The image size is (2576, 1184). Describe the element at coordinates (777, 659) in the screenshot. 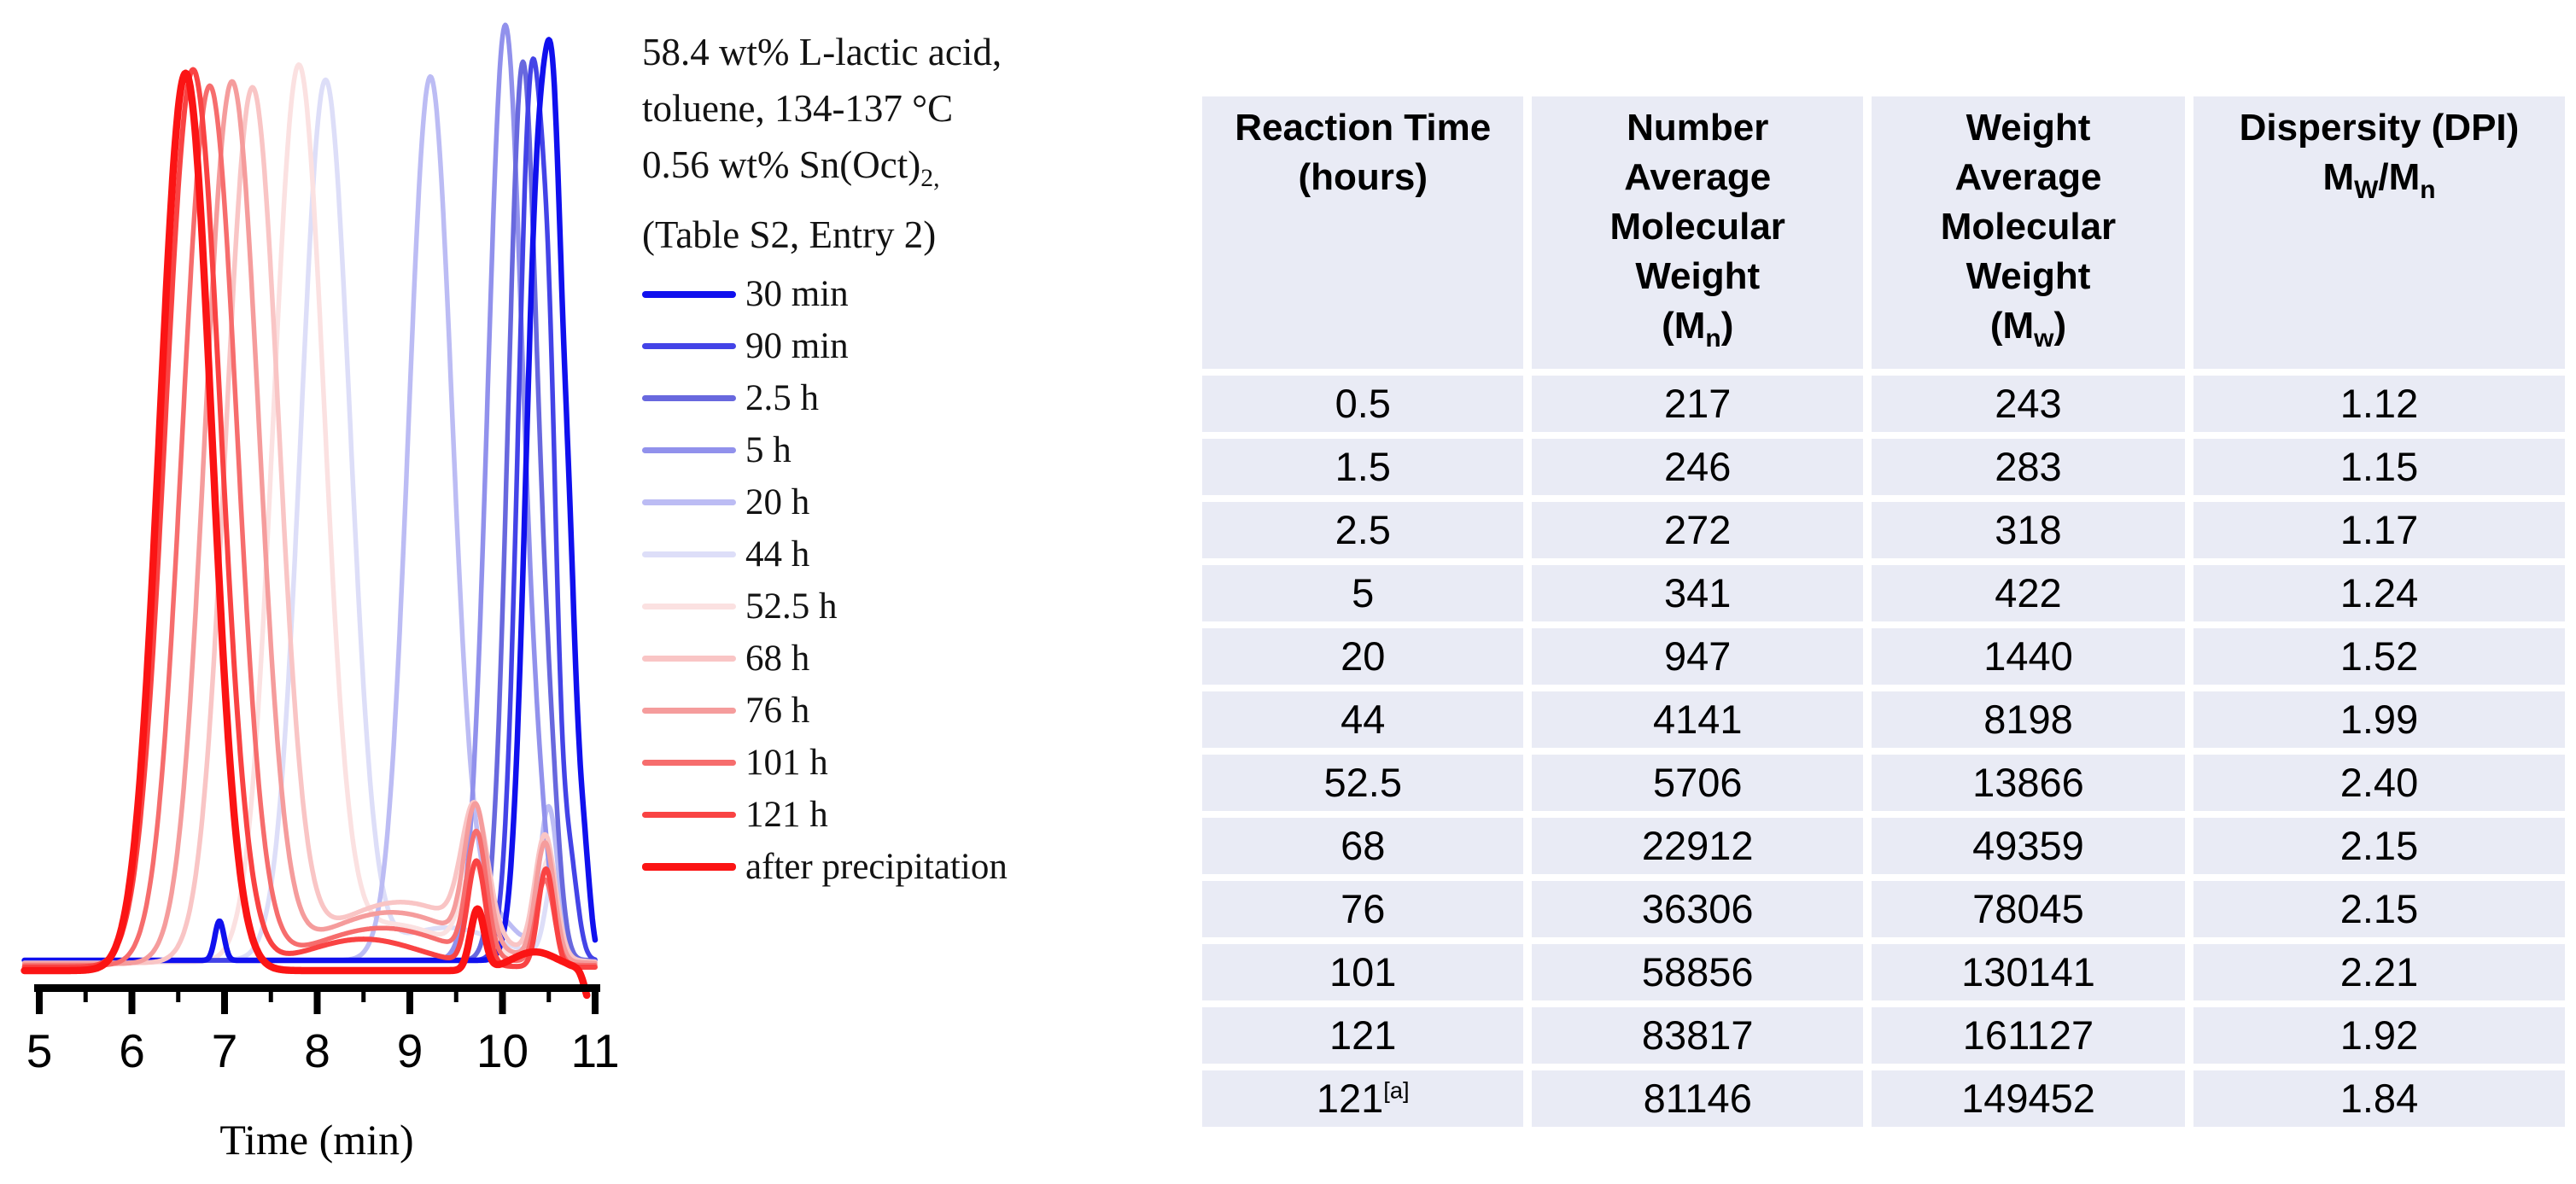

I see `legend-item-label: 68 h` at that location.